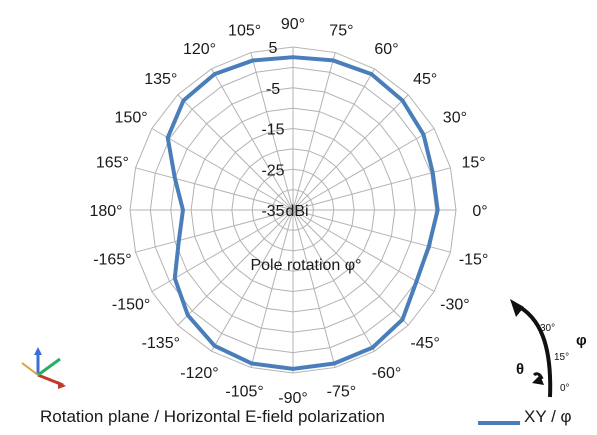  What do you see at coordinates (43, 368) in the screenshot?
I see `axes-orientation-icon` at bounding box center [43, 368].